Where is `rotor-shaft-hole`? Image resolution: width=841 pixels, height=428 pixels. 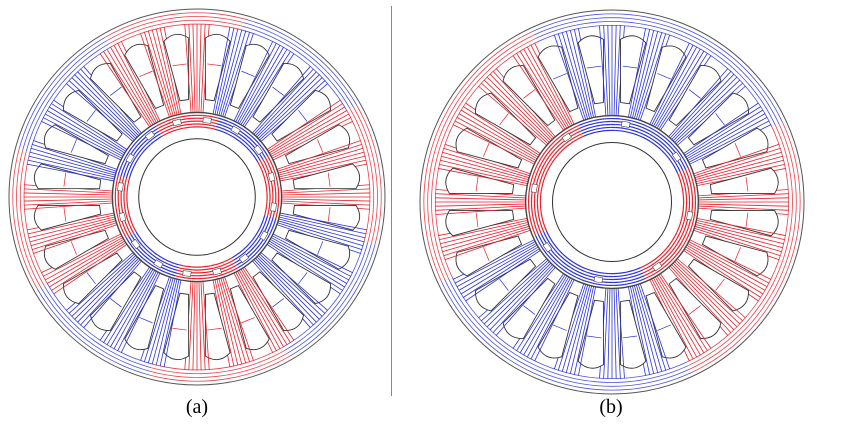
rotor-shaft-hole is located at coordinates (612, 202).